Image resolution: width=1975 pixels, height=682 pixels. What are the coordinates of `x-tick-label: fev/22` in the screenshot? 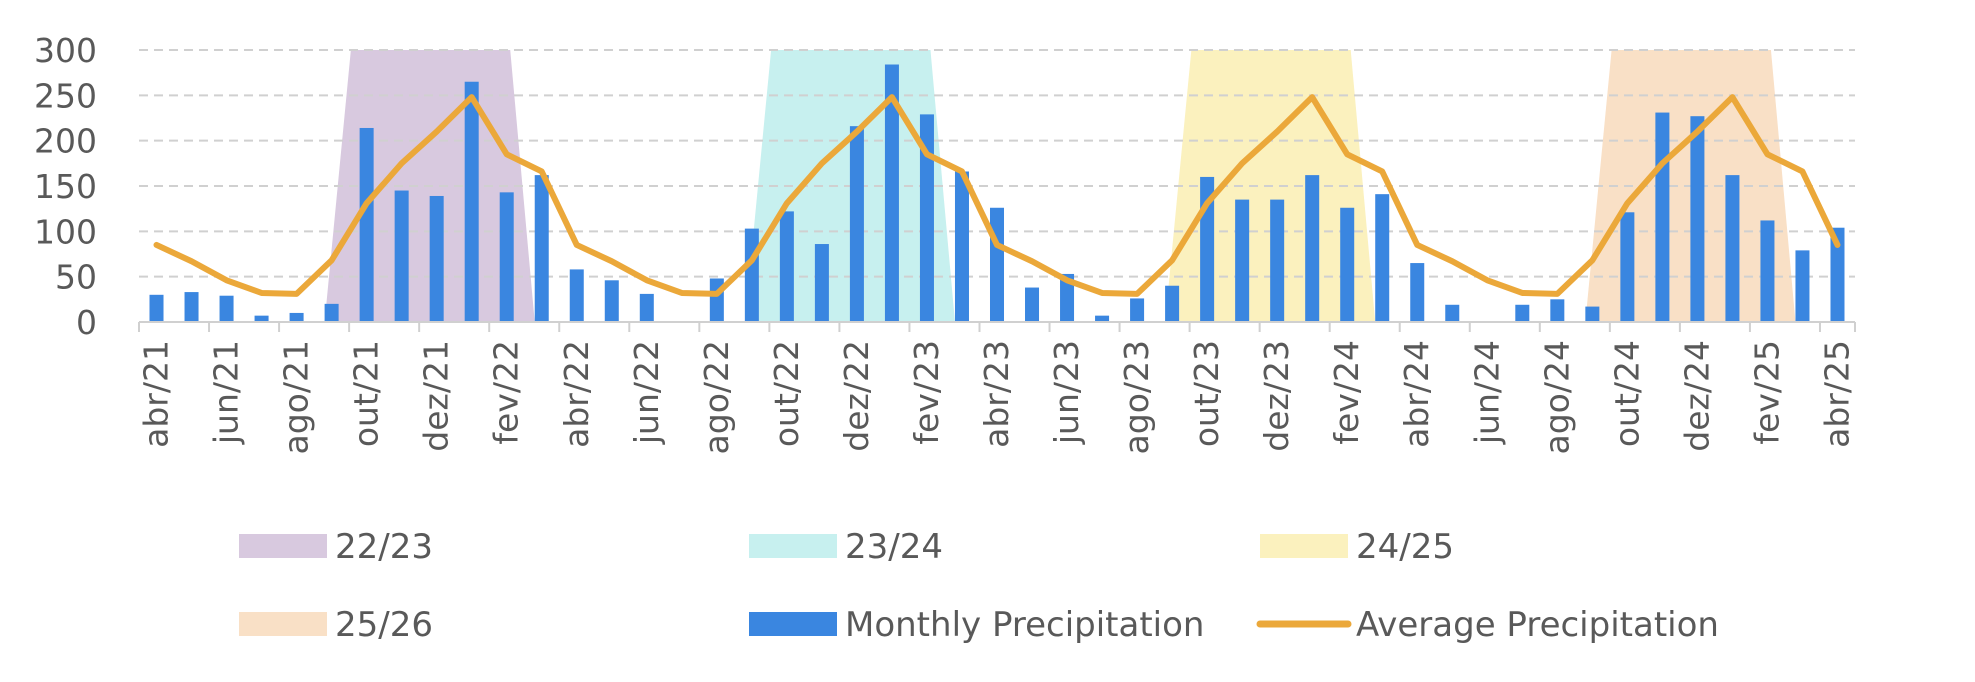 It's located at (506, 392).